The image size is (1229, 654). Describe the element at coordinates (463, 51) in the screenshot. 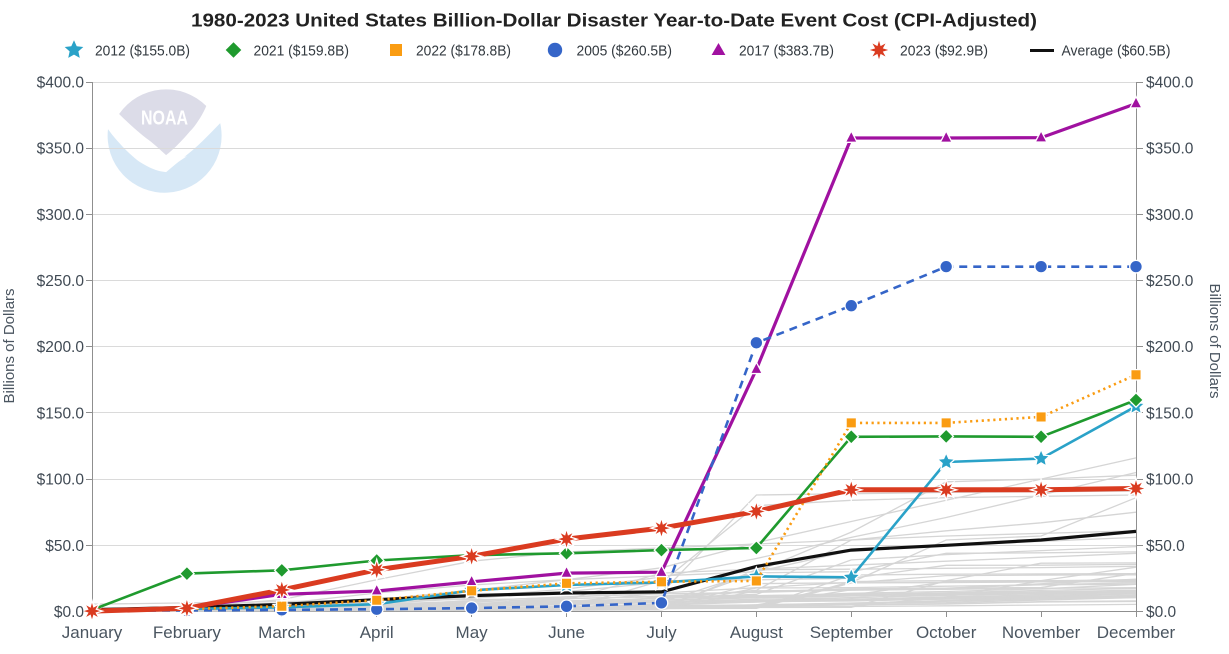

I see `svg-text: 2022 ($178.8B)` at that location.